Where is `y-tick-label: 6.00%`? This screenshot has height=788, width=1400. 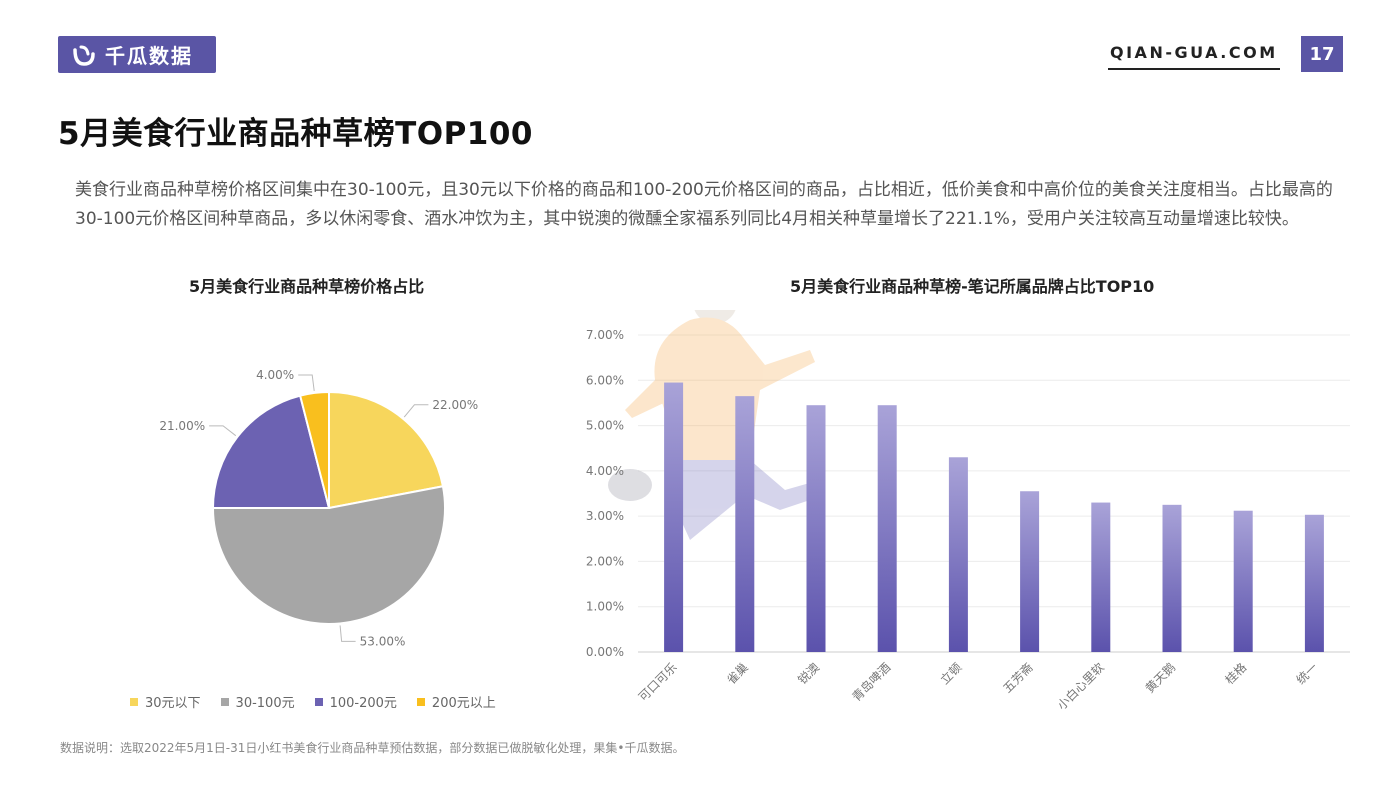
y-tick-label: 6.00% is located at coordinates (605, 380).